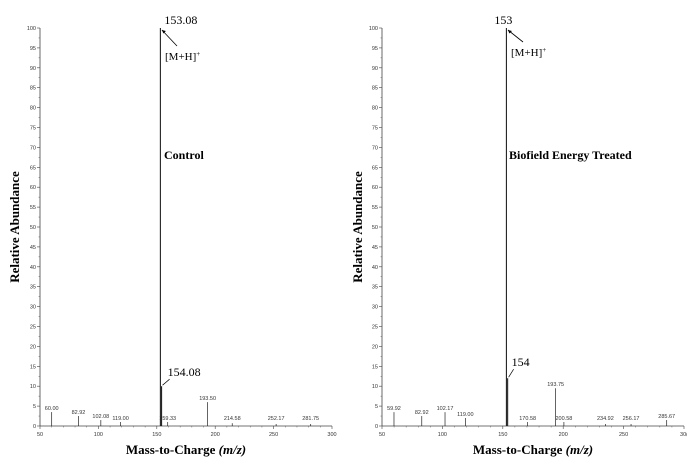 The height and width of the screenshot is (465, 687). I want to click on peak-label: 252.17, so click(276, 419).